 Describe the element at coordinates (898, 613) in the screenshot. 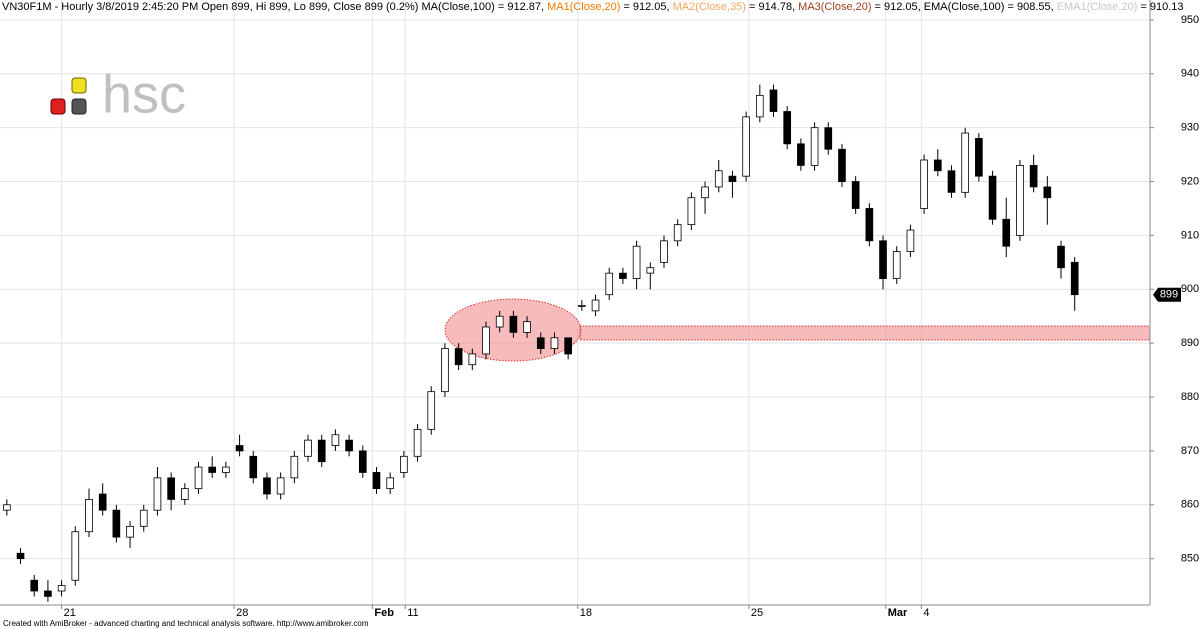

I see `x-tick-label: Mar` at that location.